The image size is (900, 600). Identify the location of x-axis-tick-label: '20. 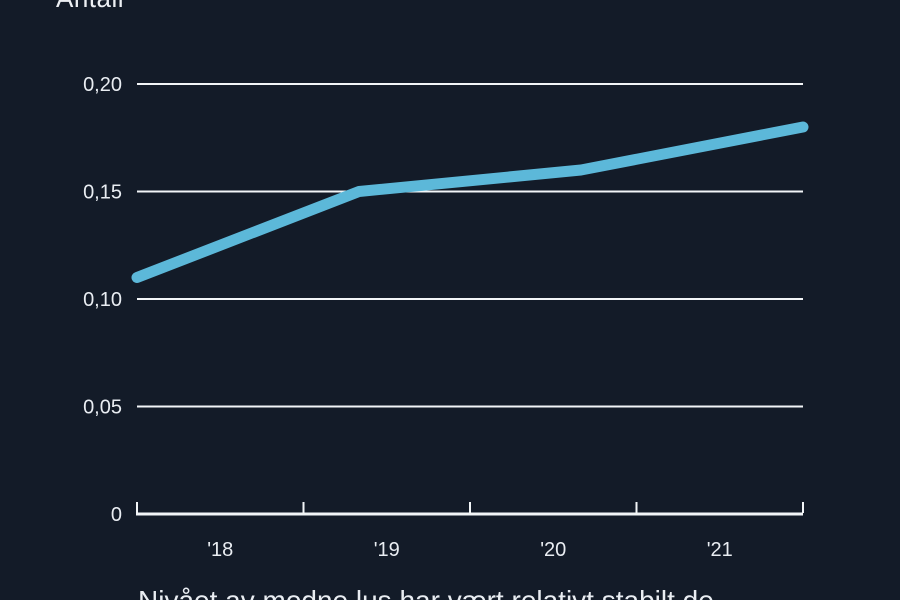
(553, 550).